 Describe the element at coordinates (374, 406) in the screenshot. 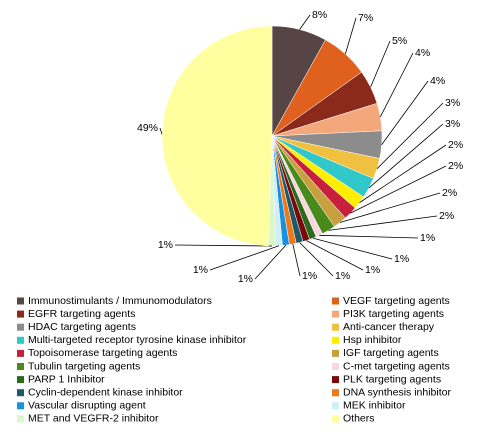

I see `legend-label: MEK inhibitor` at that location.